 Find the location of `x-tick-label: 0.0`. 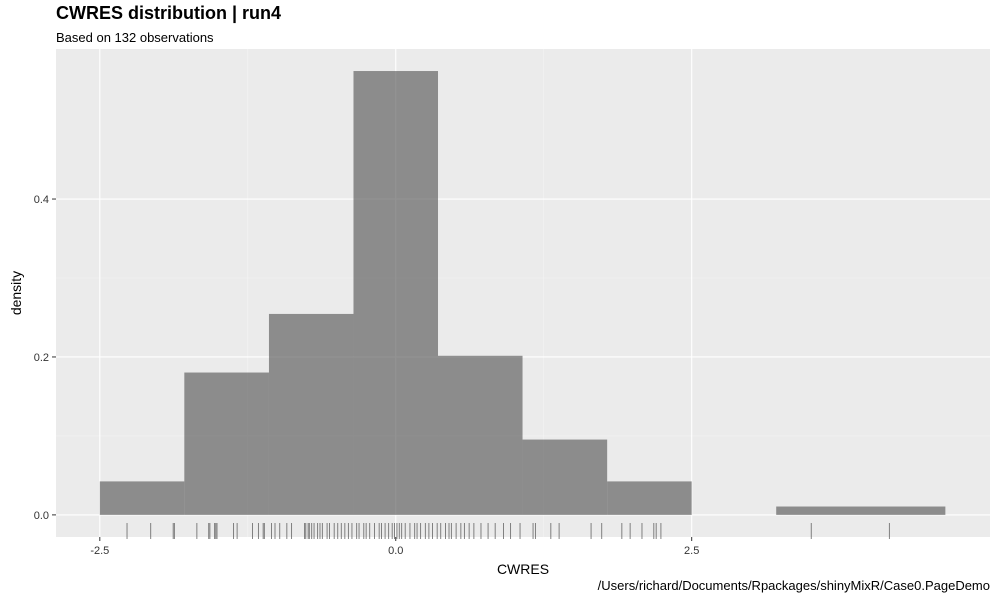

x-tick-label: 0.0 is located at coordinates (395, 551).